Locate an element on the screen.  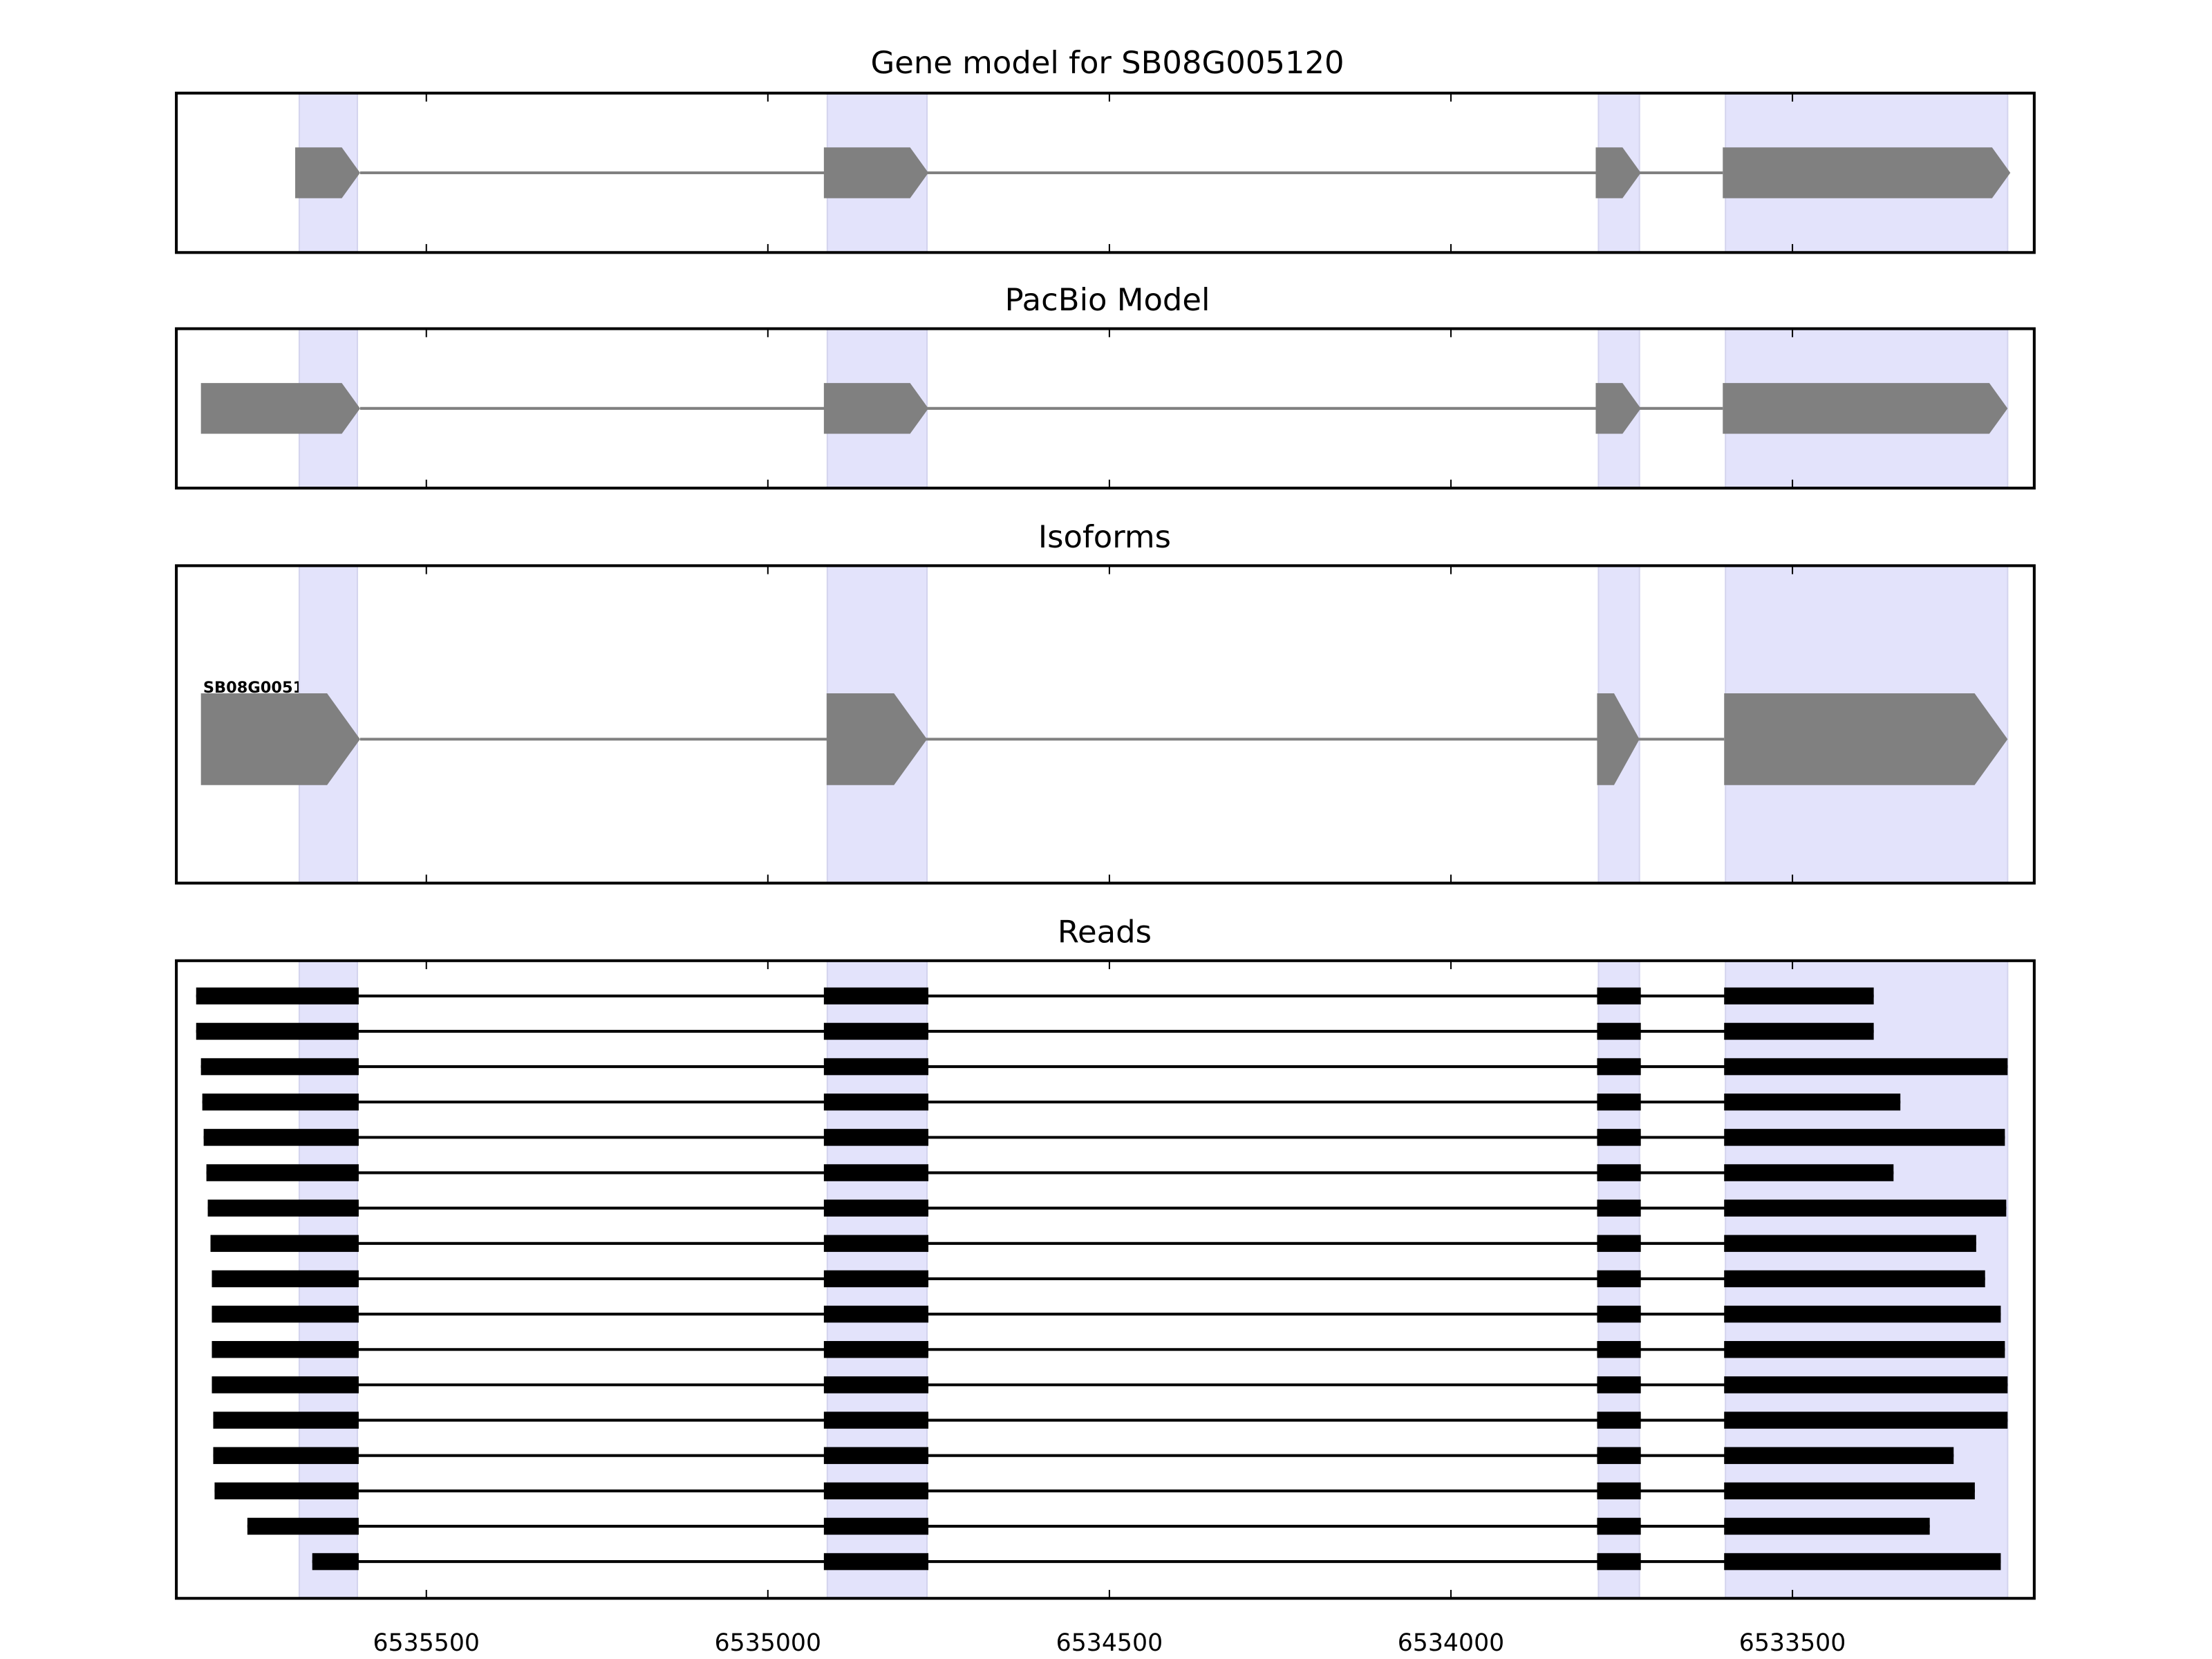
panel-title-isoforms: Isoforms is located at coordinates (1104, 536).